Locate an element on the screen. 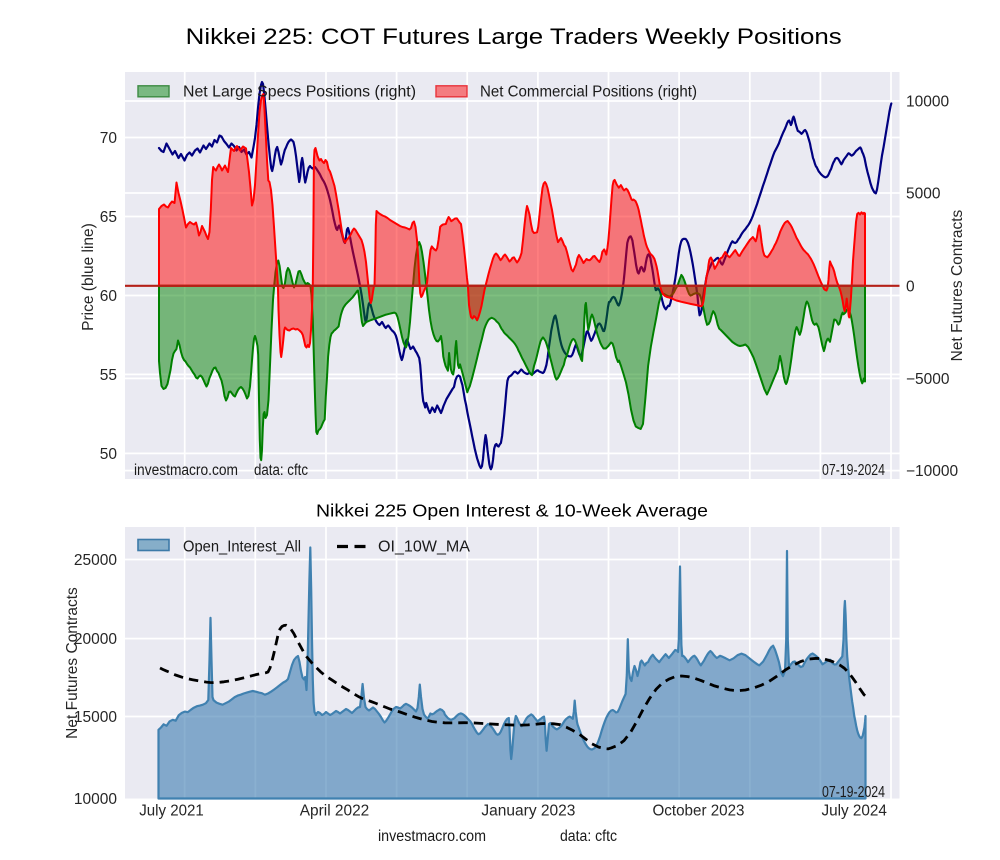 The width and height of the screenshot is (1000, 860). svg-text: July 2024 is located at coordinates (854, 811).